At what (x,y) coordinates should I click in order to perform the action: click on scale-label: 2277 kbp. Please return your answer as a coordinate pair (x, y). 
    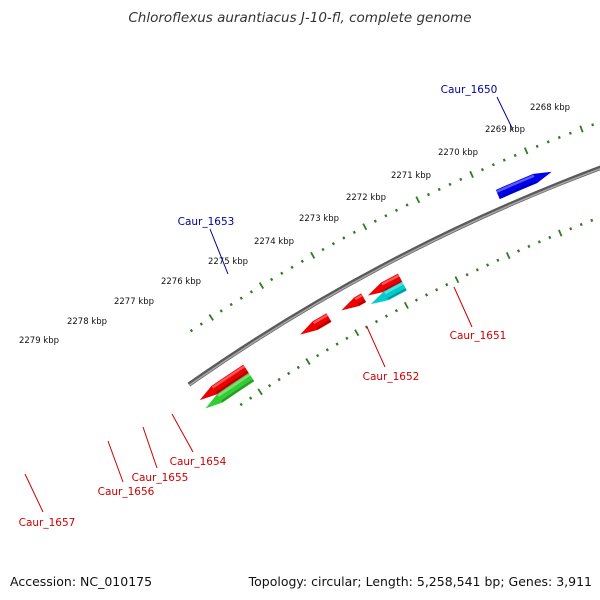
    Looking at the image, I should click on (134, 302).